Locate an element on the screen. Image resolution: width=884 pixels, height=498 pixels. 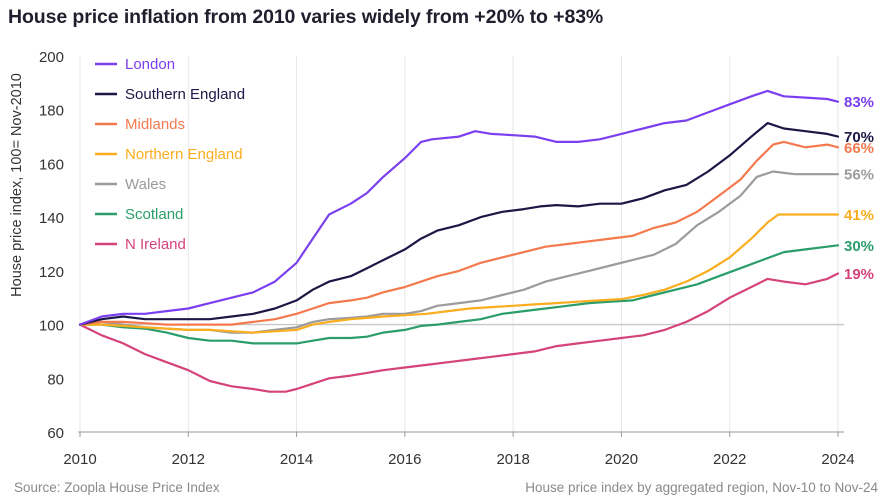
y-tick-label: 100 is located at coordinates (51, 326).